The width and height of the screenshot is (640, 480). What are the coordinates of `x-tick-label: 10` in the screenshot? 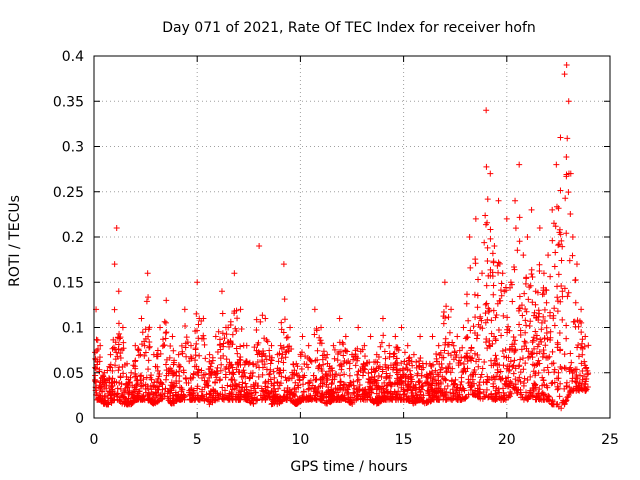 It's located at (300, 440).